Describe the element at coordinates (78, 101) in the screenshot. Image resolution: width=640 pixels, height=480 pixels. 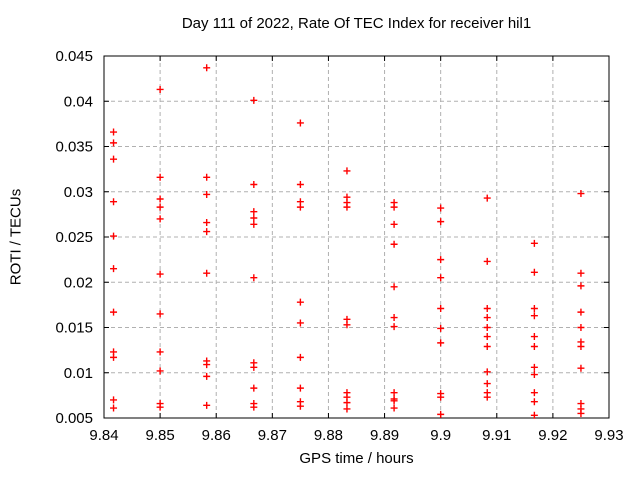
I see `y-tick-label: 0.04` at that location.